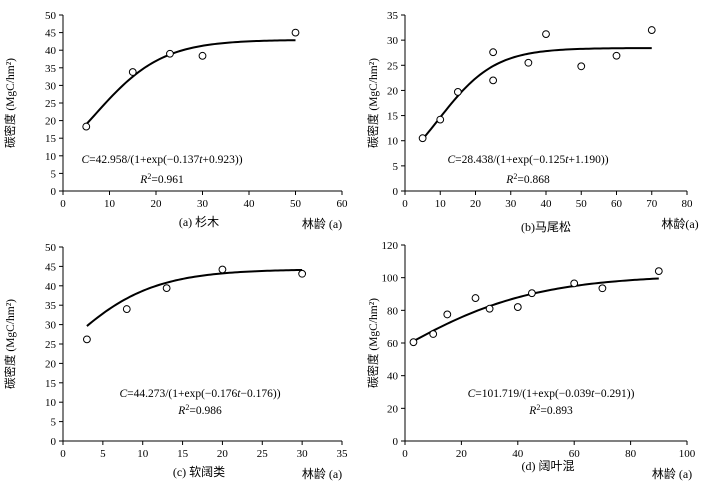 This screenshot has width=715, height=482. Describe the element at coordinates (199, 394) in the screenshot. I see `fit-equation: C=44.273/(1+exp(−0.176t−0.176))` at that location.